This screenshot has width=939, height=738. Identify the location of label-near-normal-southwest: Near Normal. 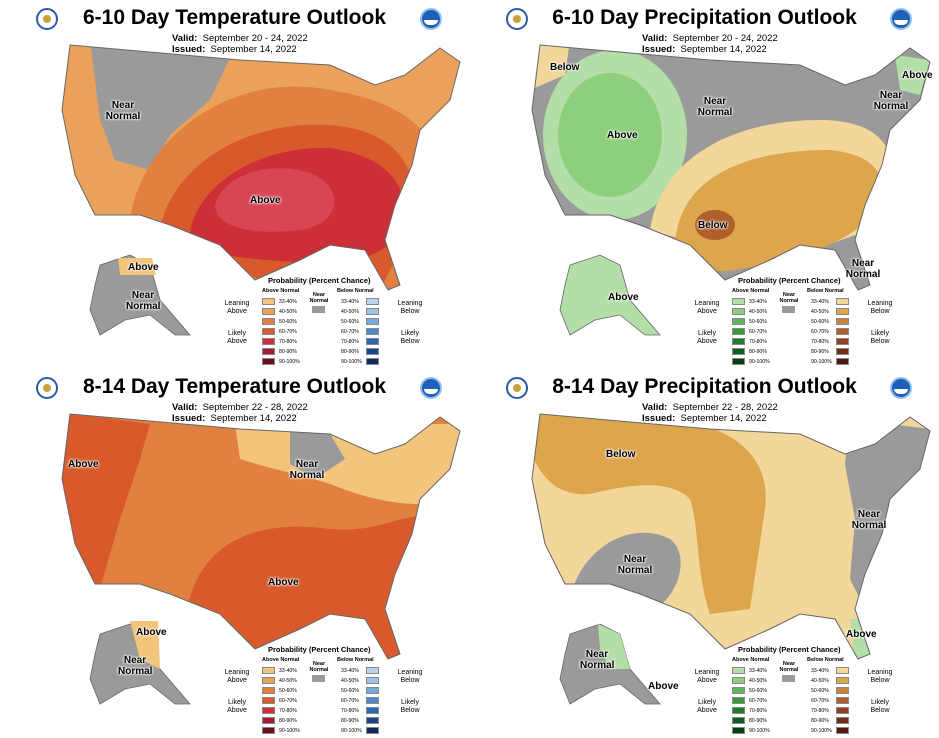
(635, 565).